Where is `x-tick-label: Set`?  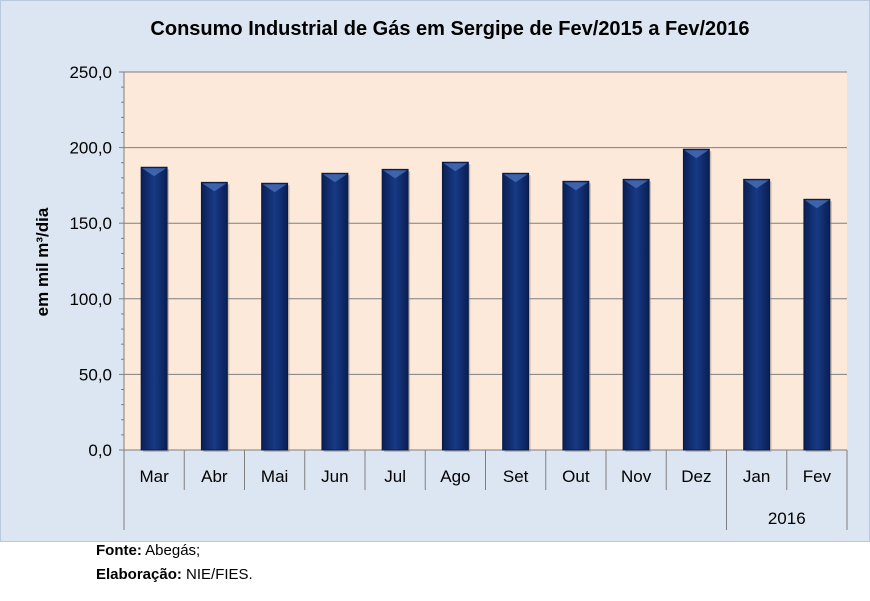 x-tick-label: Set is located at coordinates (516, 476).